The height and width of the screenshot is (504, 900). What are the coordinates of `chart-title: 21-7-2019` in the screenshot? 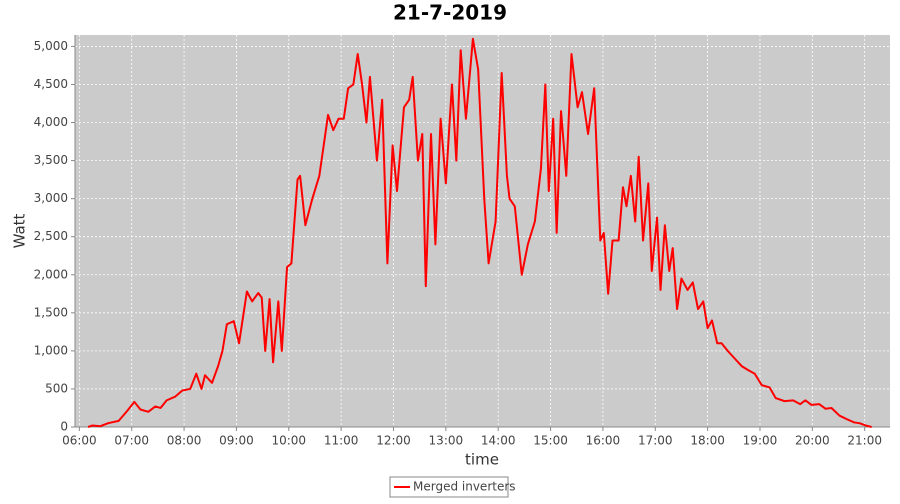 It's located at (450, 13).